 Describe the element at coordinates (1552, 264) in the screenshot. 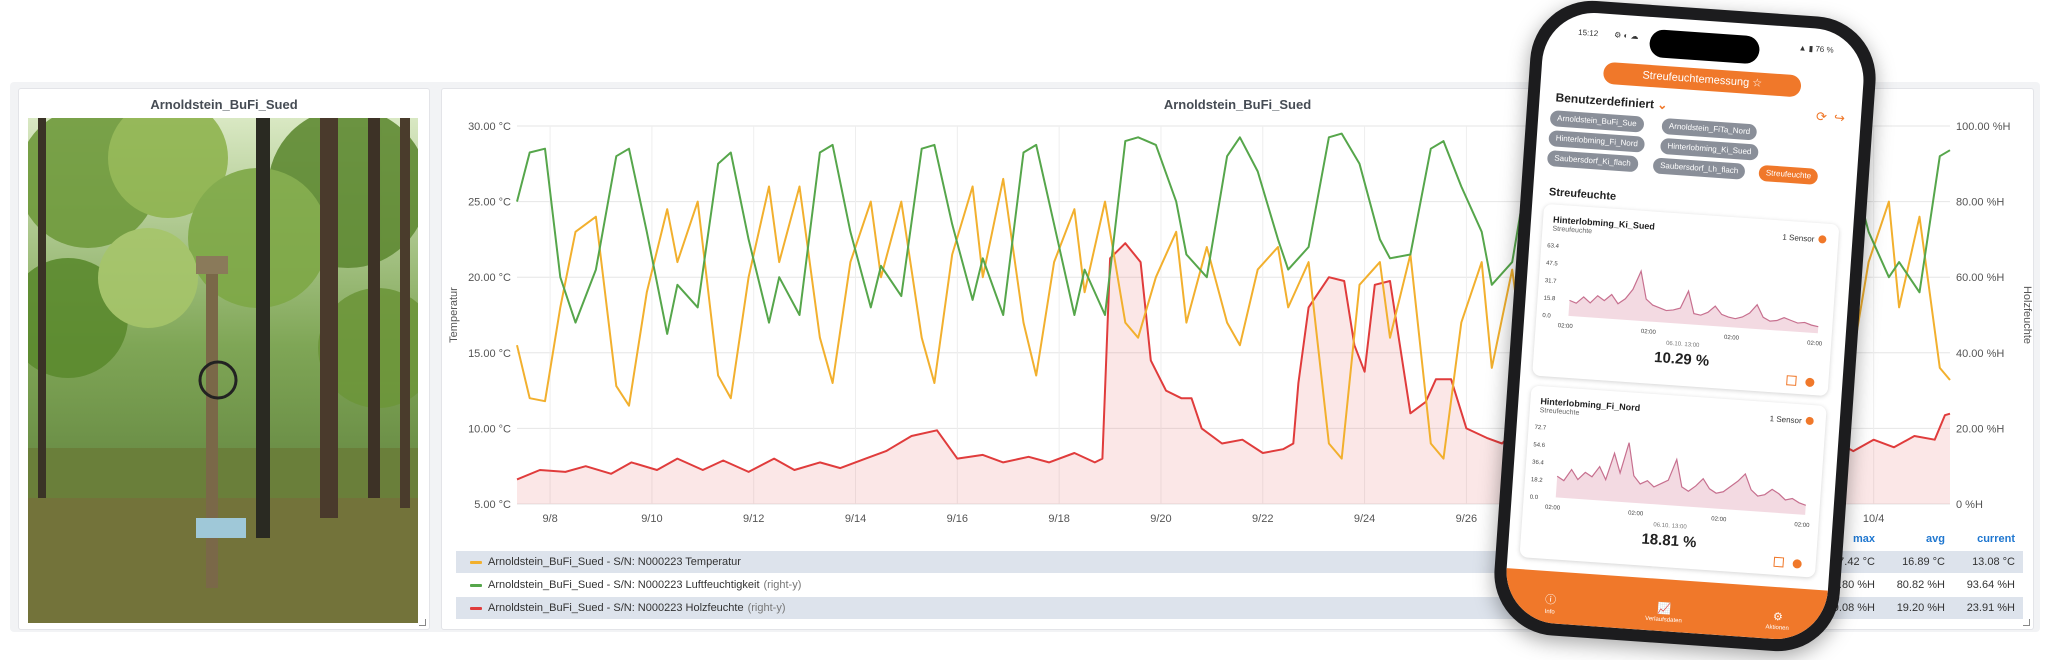

I see `mini-y-tick-label: 47.5` at that location.